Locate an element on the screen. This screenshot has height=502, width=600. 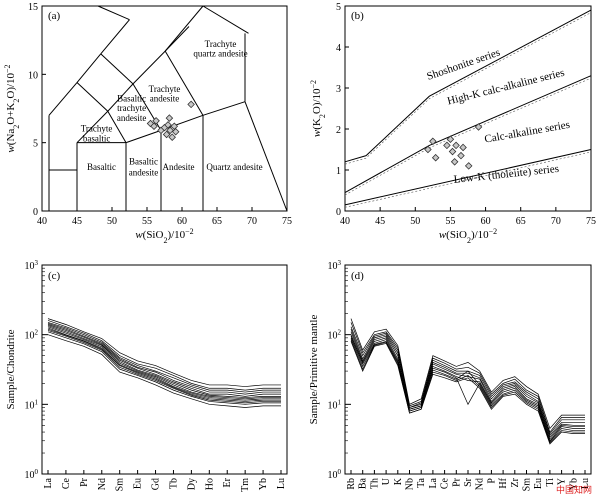
x-tick-label: Tm is located at coordinates (245, 485).